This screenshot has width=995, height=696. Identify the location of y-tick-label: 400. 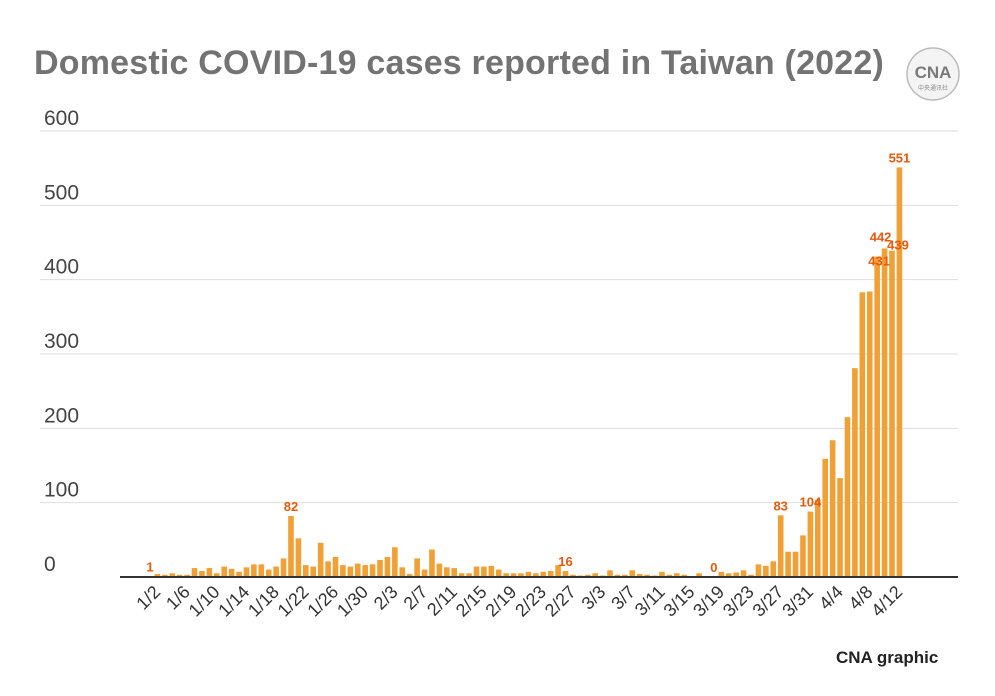
(61, 267).